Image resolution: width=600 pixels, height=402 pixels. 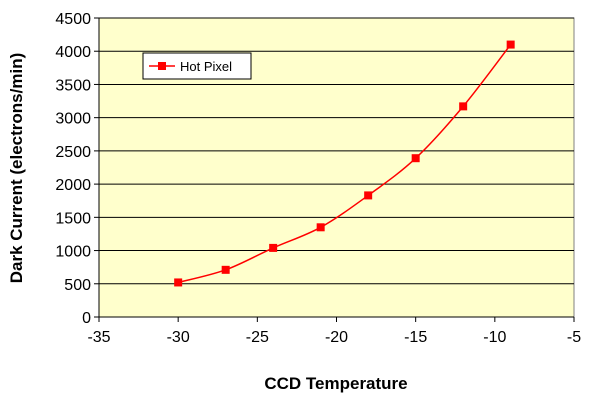 I want to click on x-tick-label: -5, so click(x=574, y=337).